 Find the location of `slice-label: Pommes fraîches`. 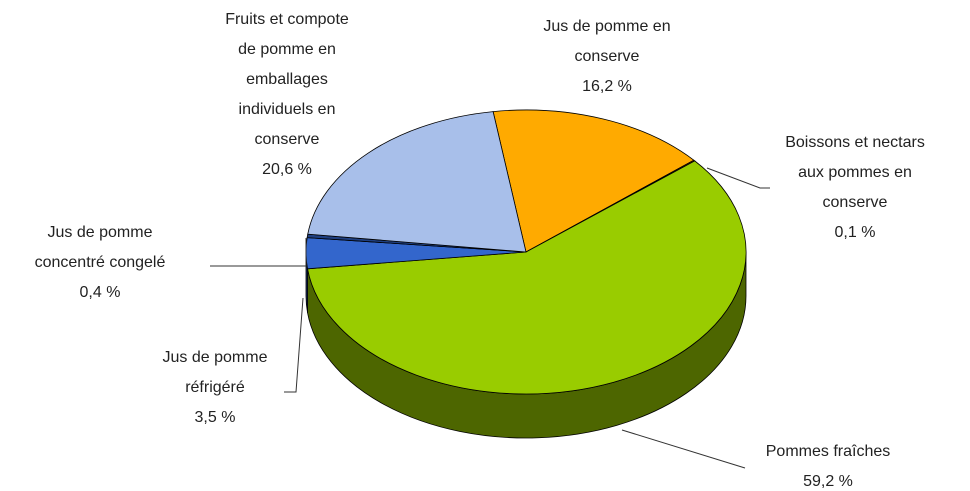

slice-label: Pommes fraîches is located at coordinates (828, 451).